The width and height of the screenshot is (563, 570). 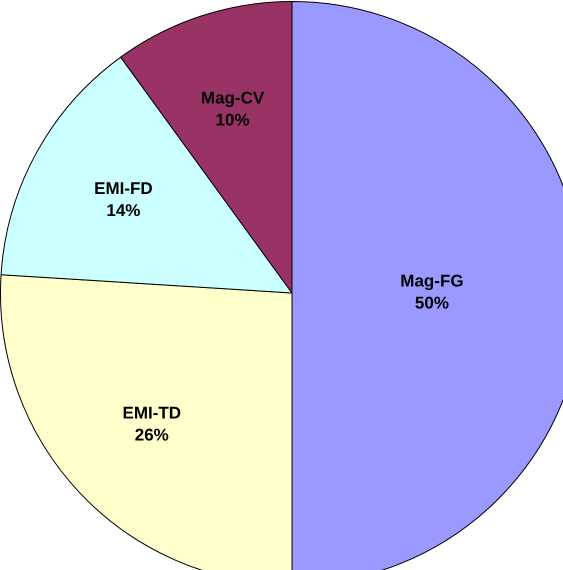 What do you see at coordinates (123, 210) in the screenshot?
I see `data-label: 14%` at bounding box center [123, 210].